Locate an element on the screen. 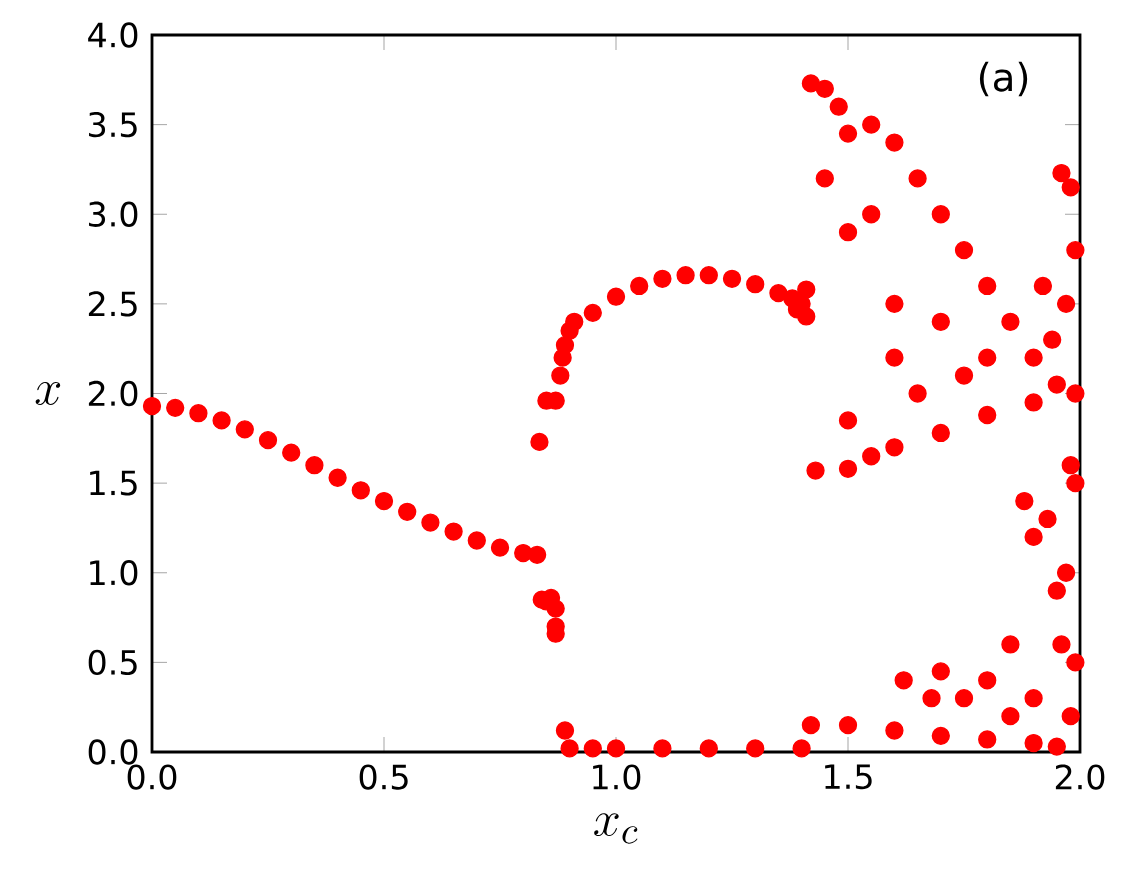 Image resolution: width=1123 pixels, height=886 pixels. y-tick-label: 4.0 is located at coordinates (113, 35).